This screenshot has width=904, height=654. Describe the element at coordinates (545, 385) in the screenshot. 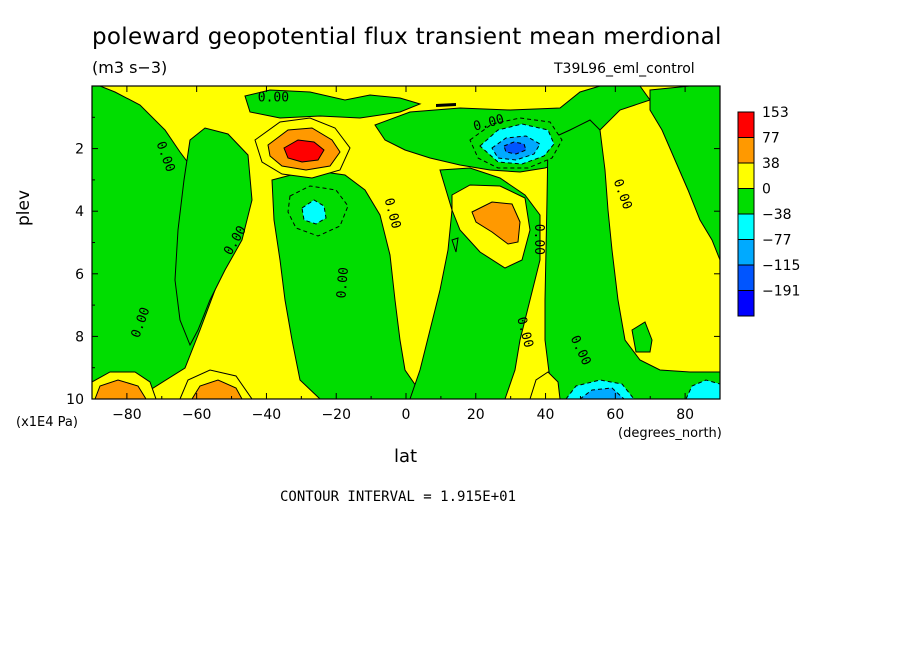

I see `bottom-mid-yellow` at that location.